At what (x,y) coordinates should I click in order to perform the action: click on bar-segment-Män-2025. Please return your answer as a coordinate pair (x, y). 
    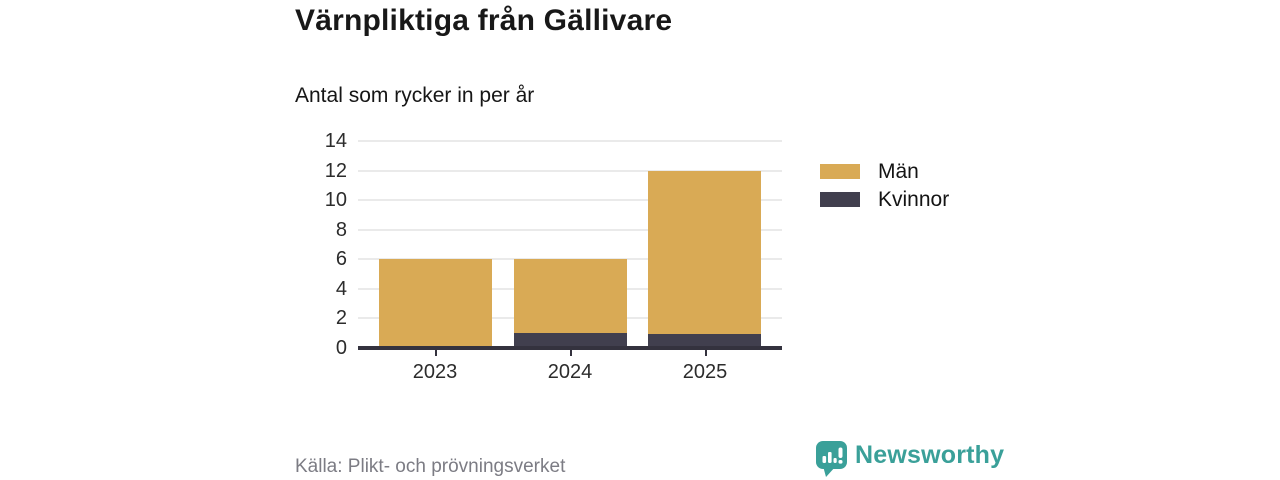
    Looking at the image, I should click on (704, 252).